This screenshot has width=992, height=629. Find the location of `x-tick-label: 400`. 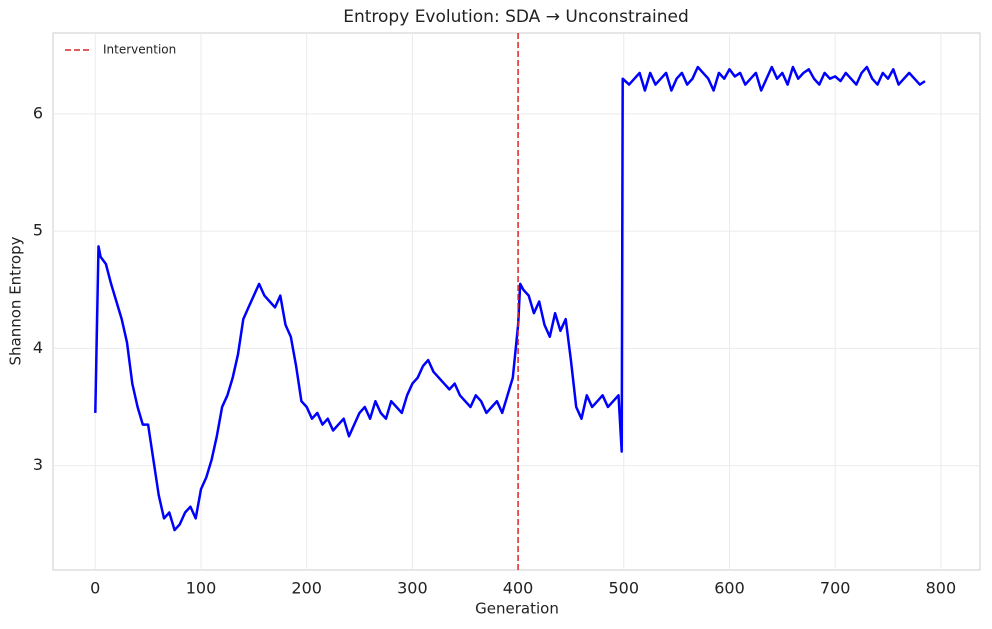

x-tick-label: 400 is located at coordinates (518, 588).